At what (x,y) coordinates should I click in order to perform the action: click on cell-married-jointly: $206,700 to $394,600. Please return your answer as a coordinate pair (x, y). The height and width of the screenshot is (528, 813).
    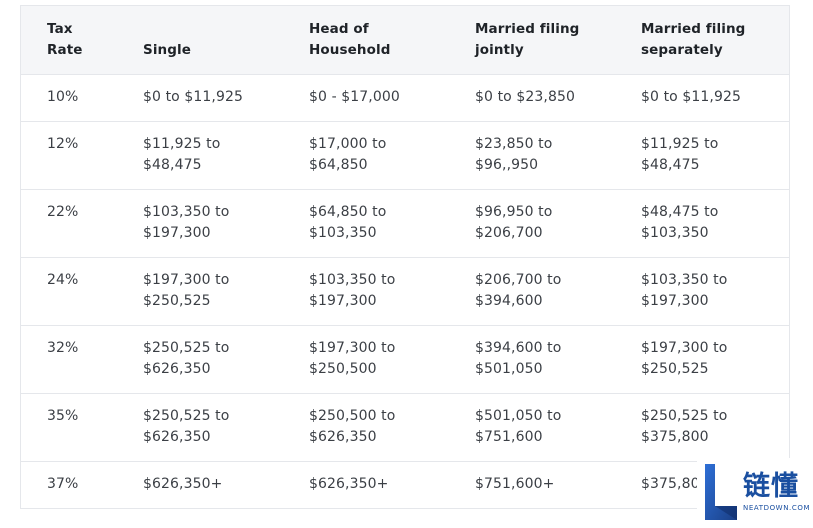
    Looking at the image, I should click on (518, 290).